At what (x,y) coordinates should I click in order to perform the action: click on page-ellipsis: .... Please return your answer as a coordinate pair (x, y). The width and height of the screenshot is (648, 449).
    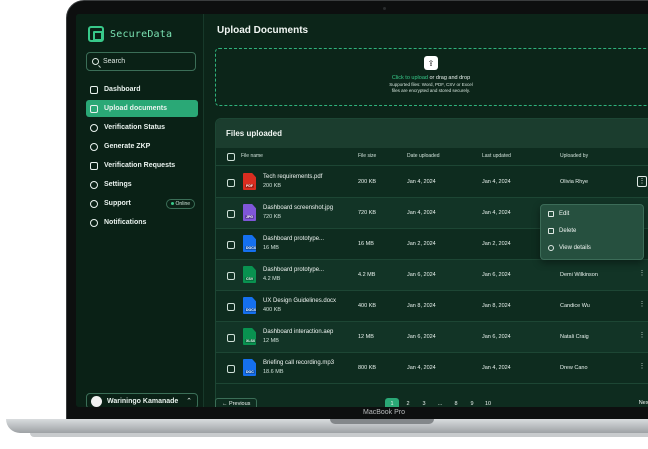
    Looking at the image, I should click on (440, 404).